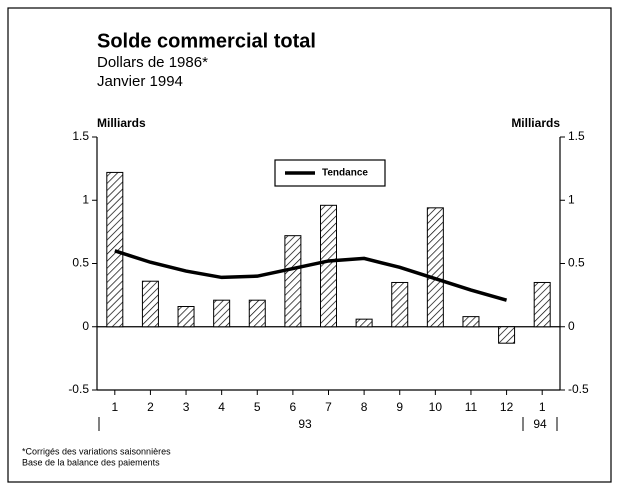 This screenshot has height=490, width=619. I want to click on year-label: 93, so click(305, 424).